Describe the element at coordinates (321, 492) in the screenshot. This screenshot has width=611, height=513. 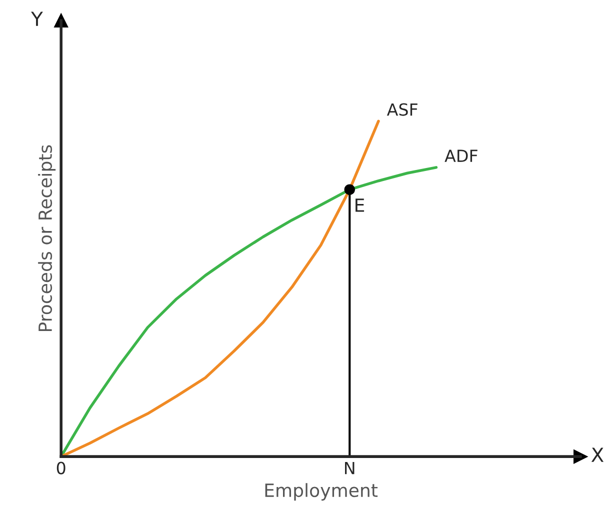
I see `x-axis-title: Employment` at that location.